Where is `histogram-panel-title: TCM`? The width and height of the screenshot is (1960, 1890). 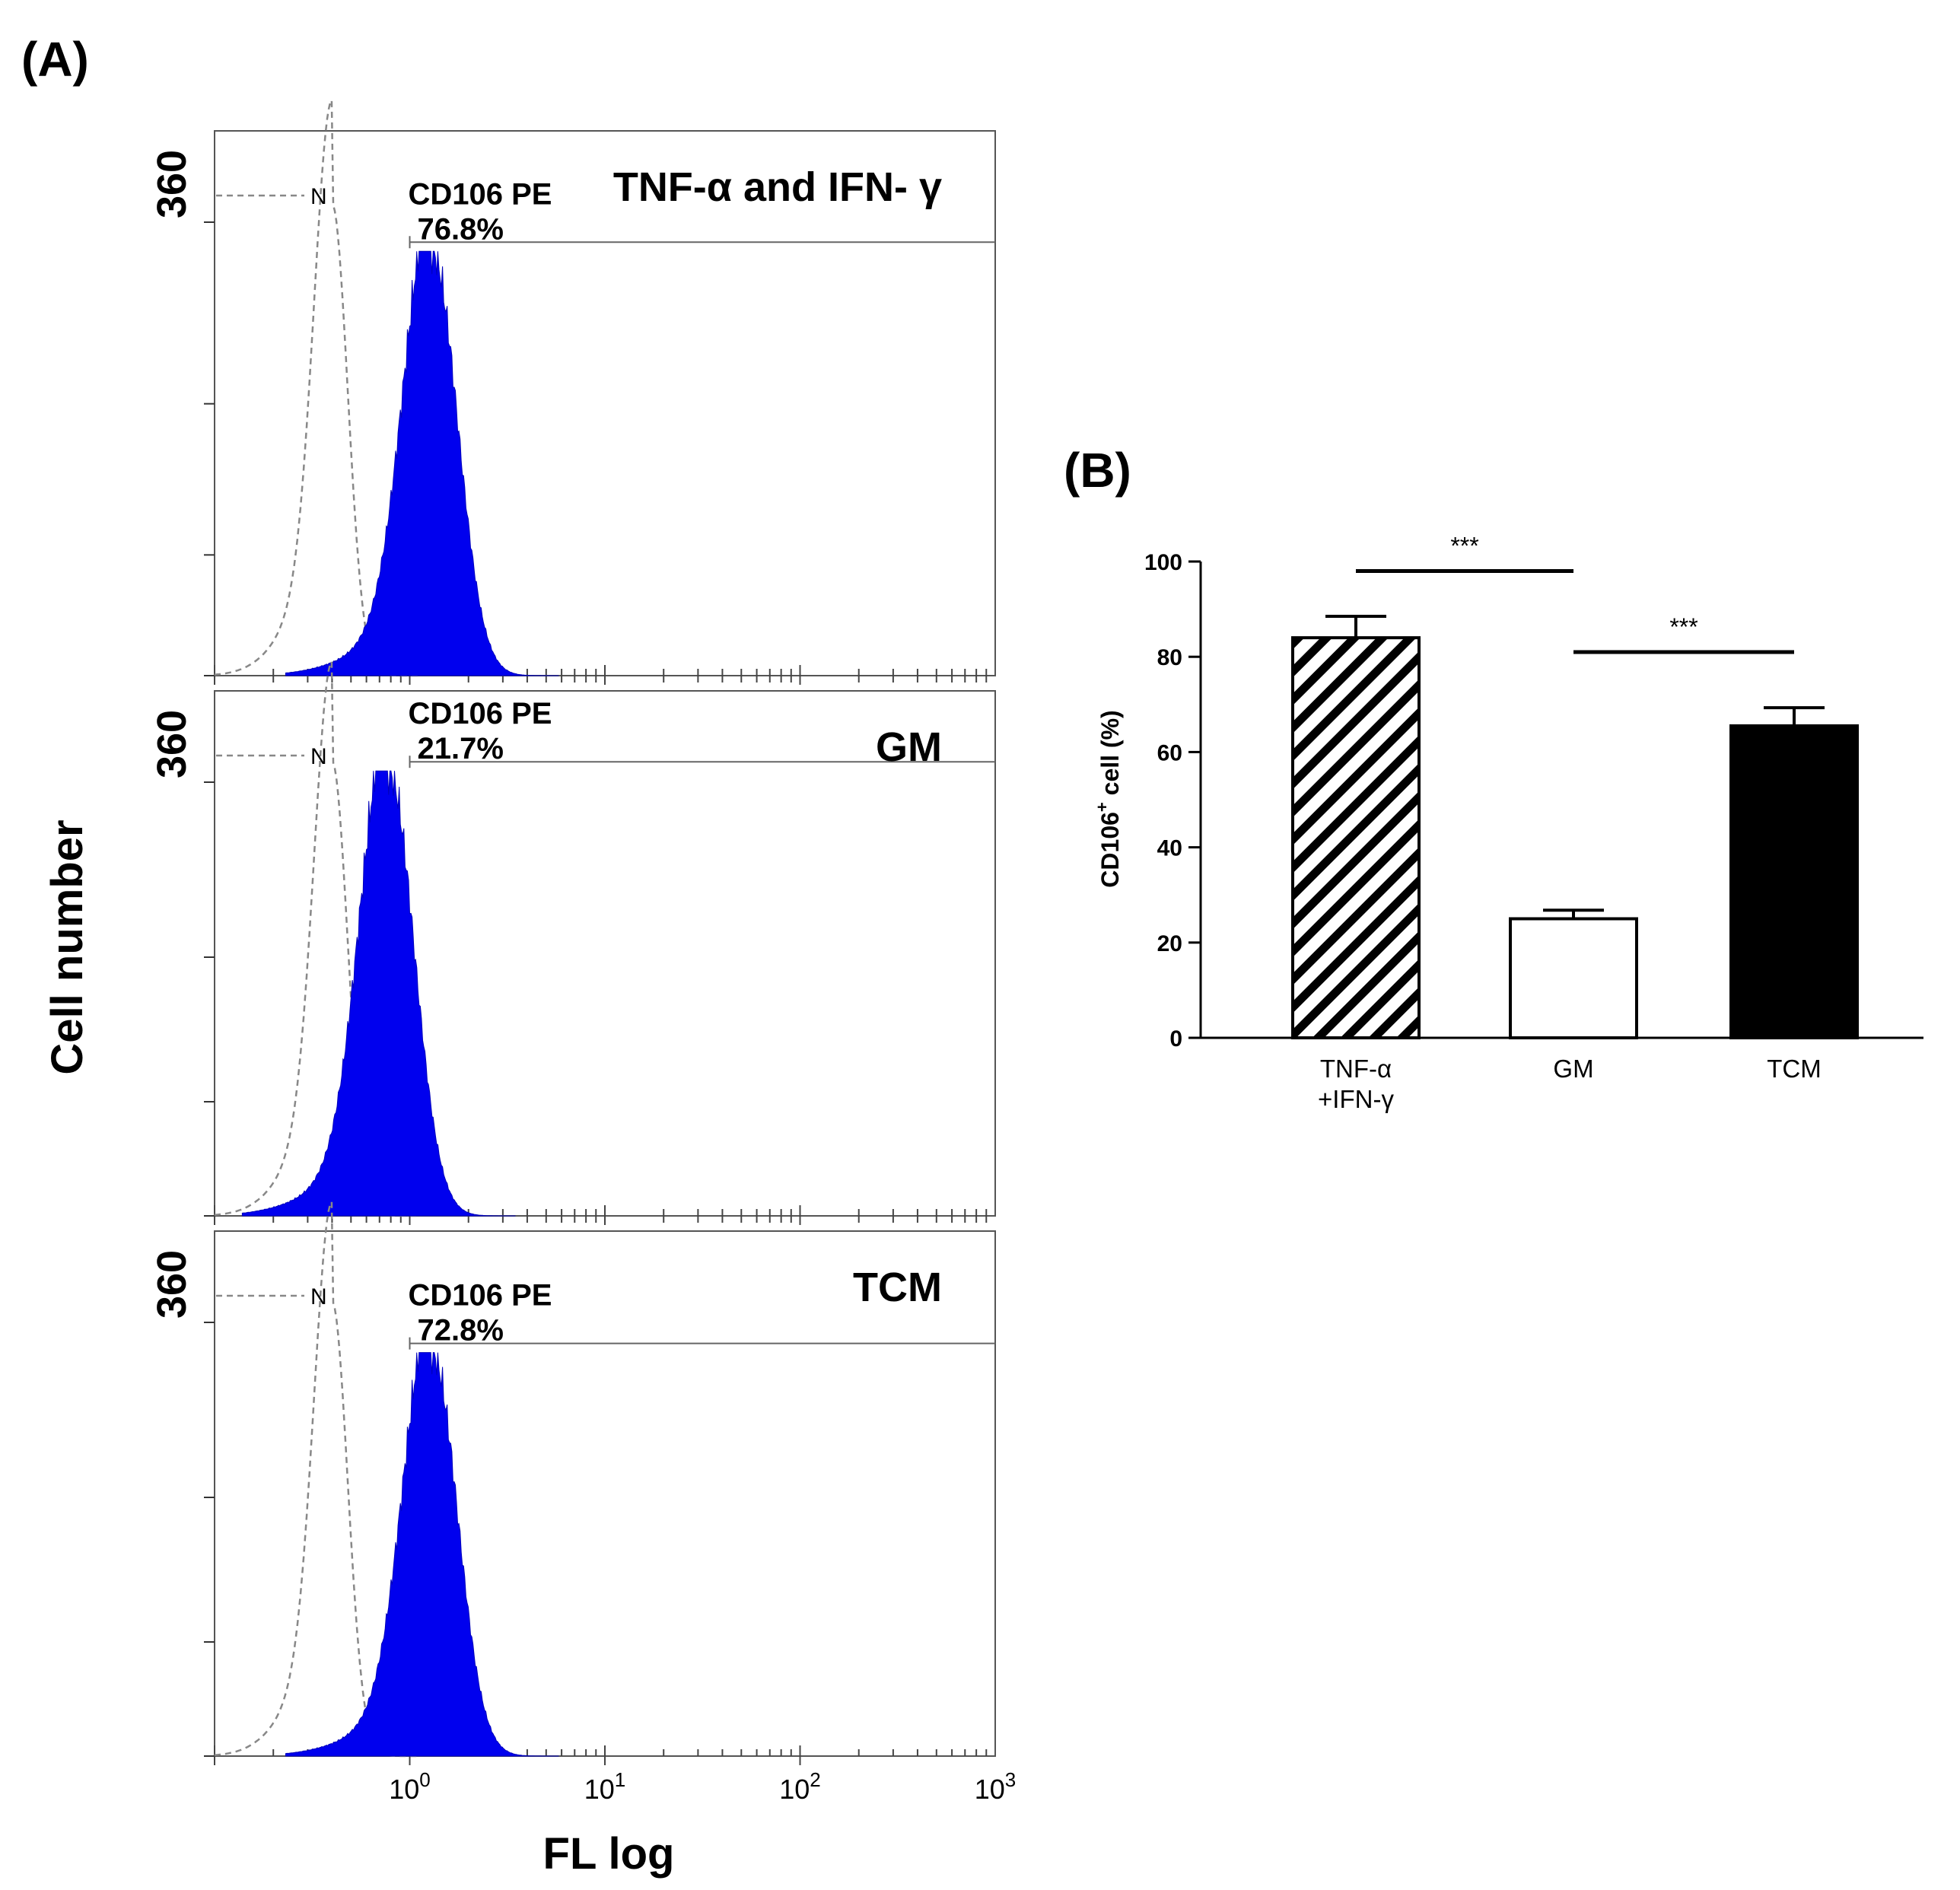 histogram-panel-title: TCM is located at coordinates (898, 1287).